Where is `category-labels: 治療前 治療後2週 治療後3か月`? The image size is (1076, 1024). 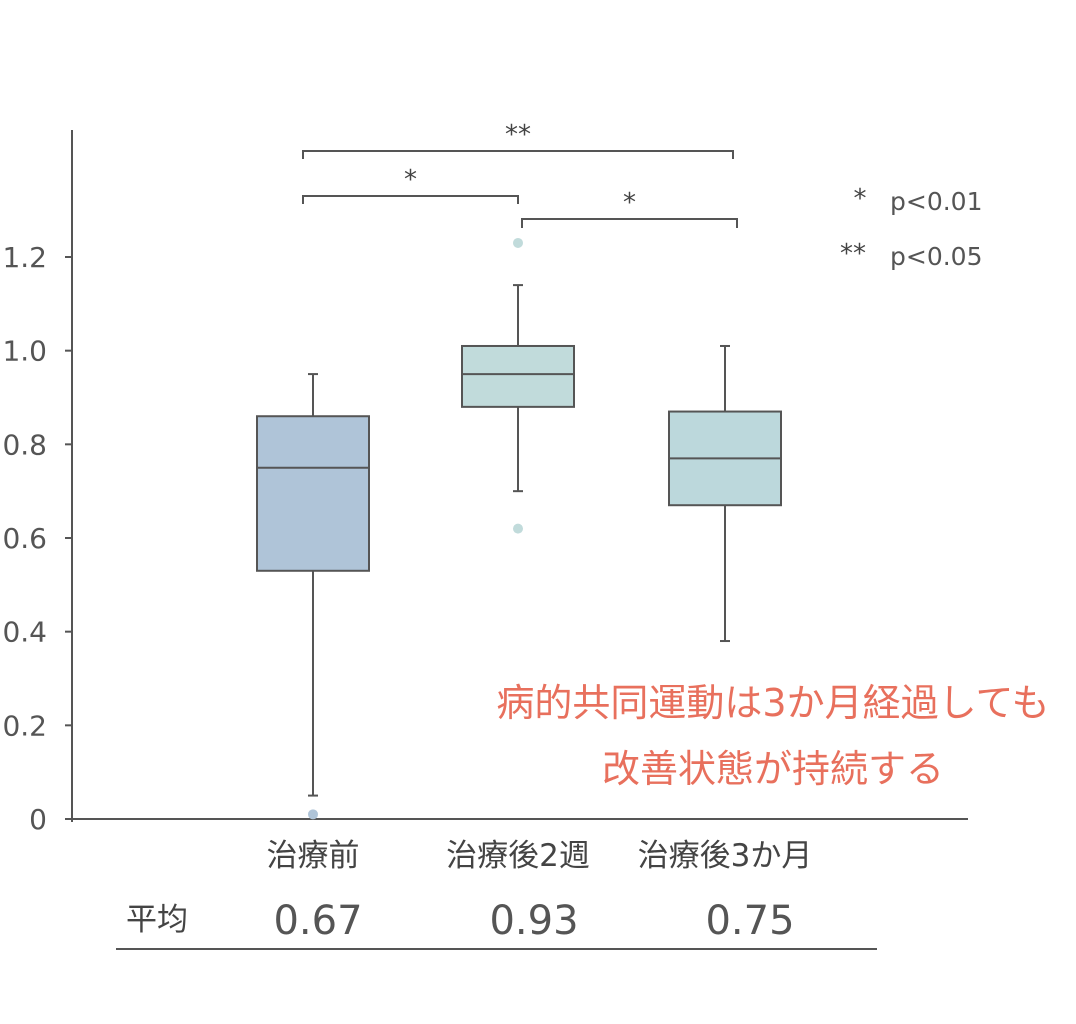
category-labels: 治療前 治療後2週 治療後3か月 is located at coordinates (540, 856).